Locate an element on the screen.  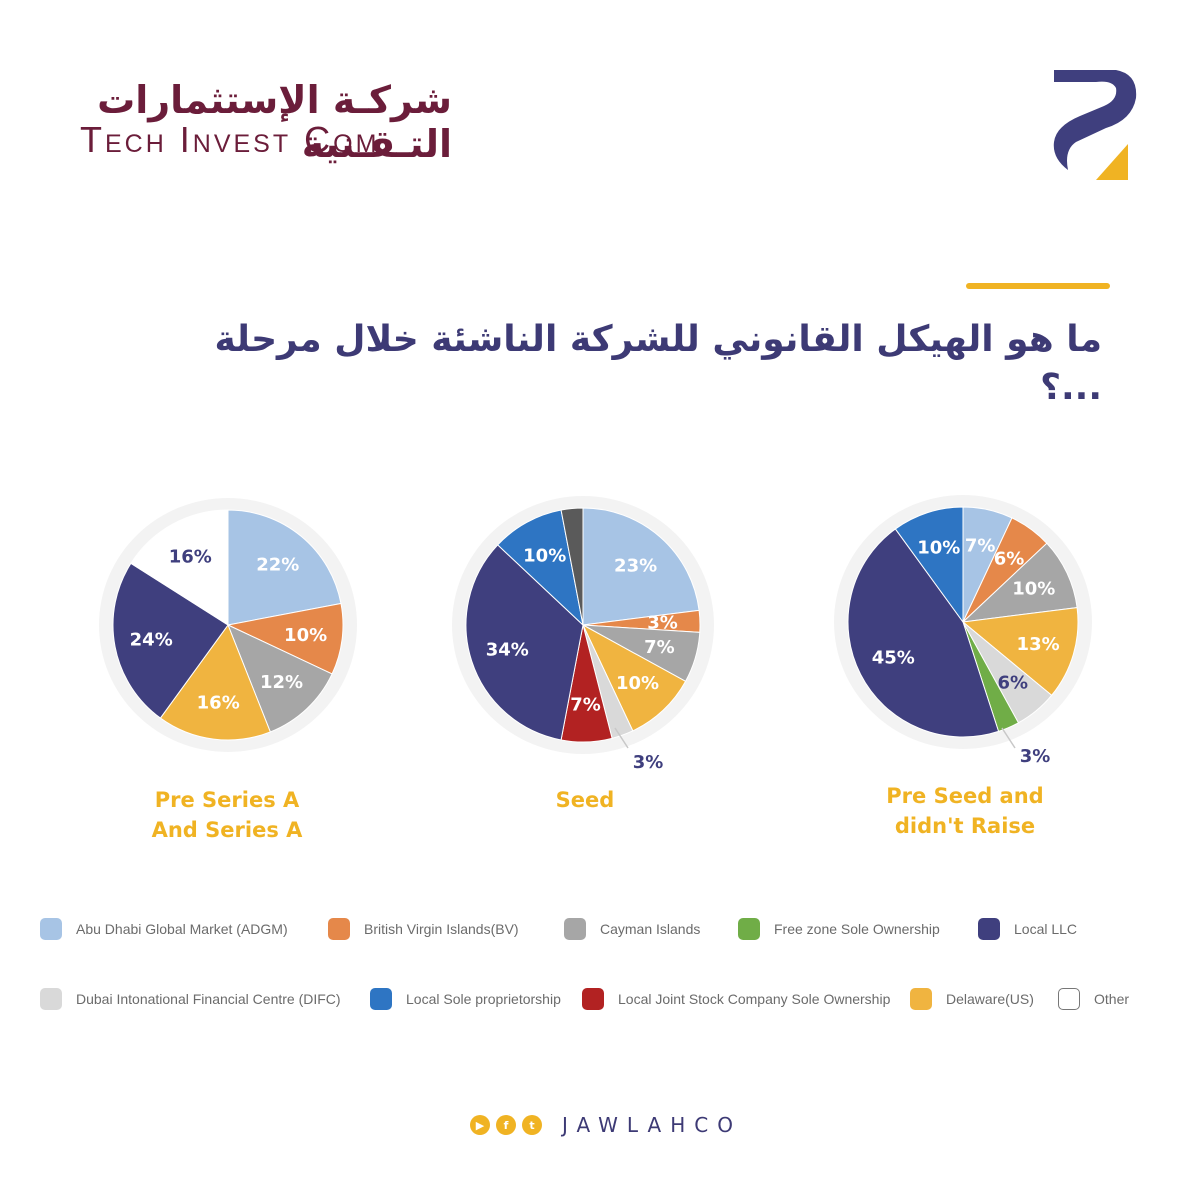
chart-title-line: And Series A is located at coordinates (227, 830).